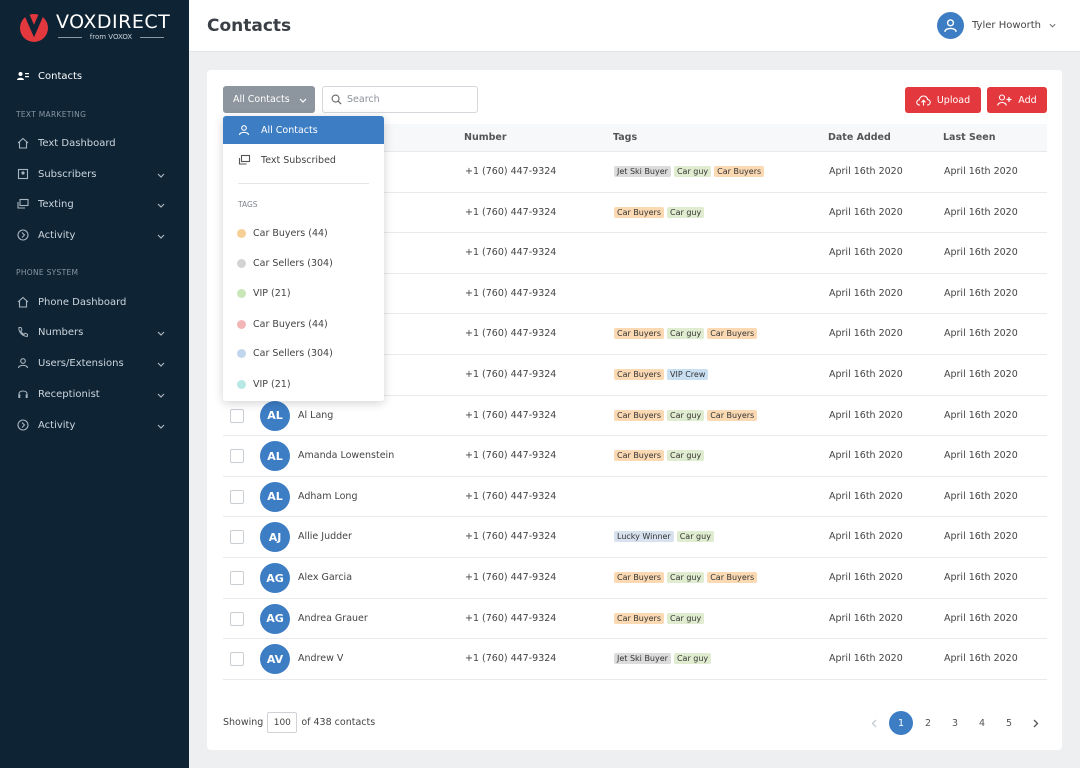 This screenshot has height=768, width=1080. I want to click on sidebar-item-label: Contacts, so click(60, 76).